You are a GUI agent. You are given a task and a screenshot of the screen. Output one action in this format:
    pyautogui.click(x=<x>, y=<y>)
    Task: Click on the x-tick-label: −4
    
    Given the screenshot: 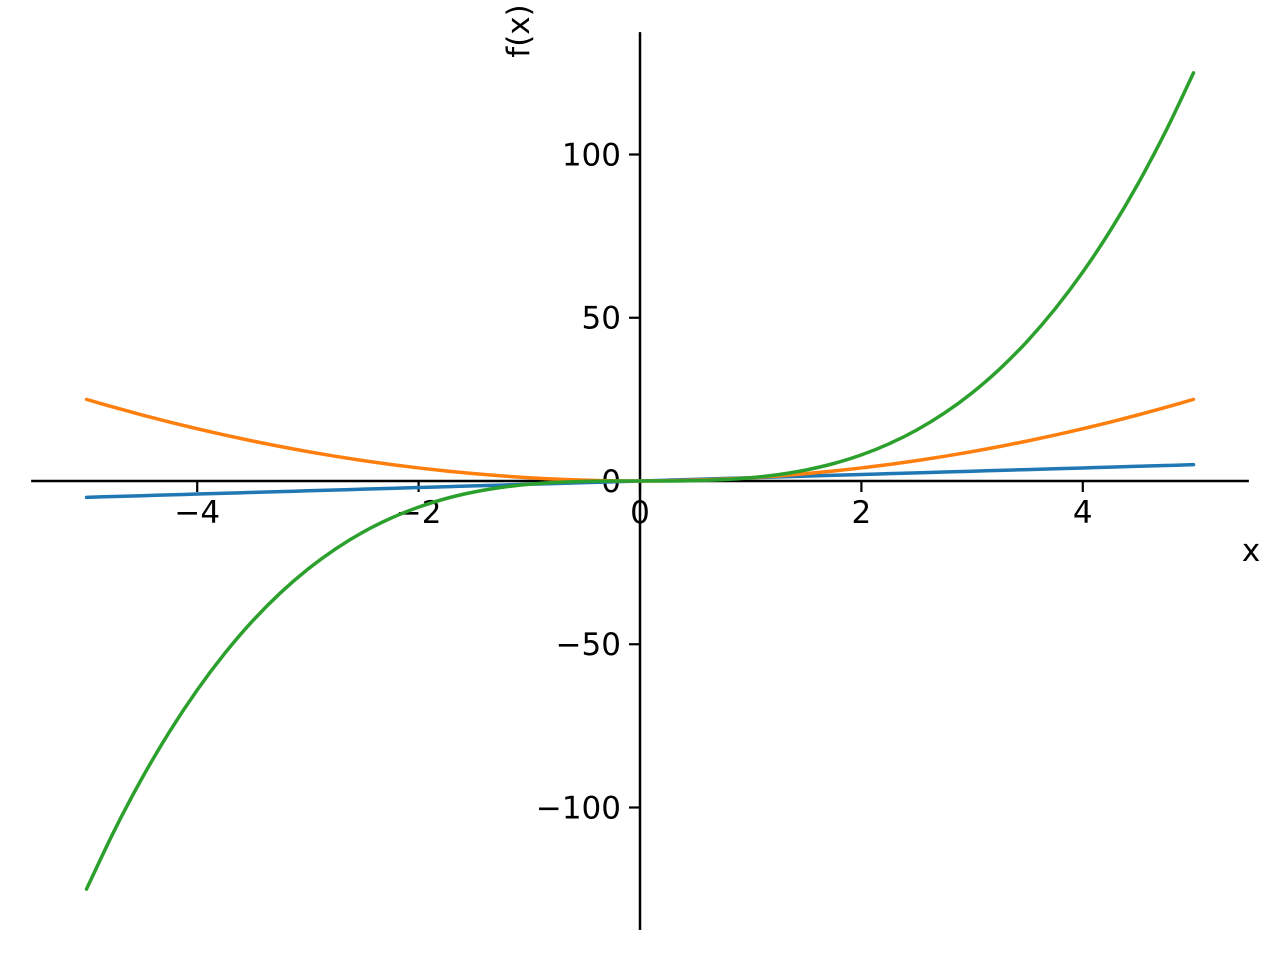 What is the action you would take?
    pyautogui.click(x=197, y=513)
    